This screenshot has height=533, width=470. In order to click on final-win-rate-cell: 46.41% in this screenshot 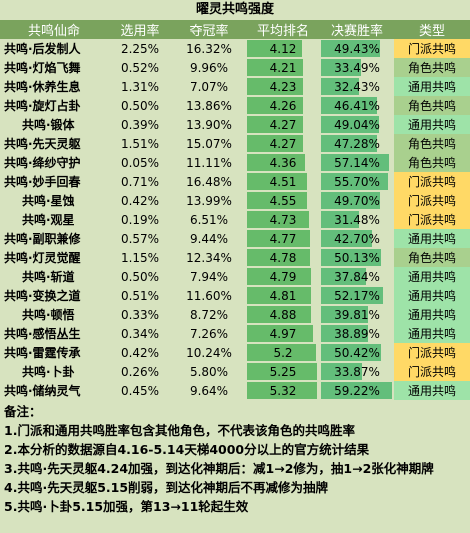, I will do `click(357, 105)`.